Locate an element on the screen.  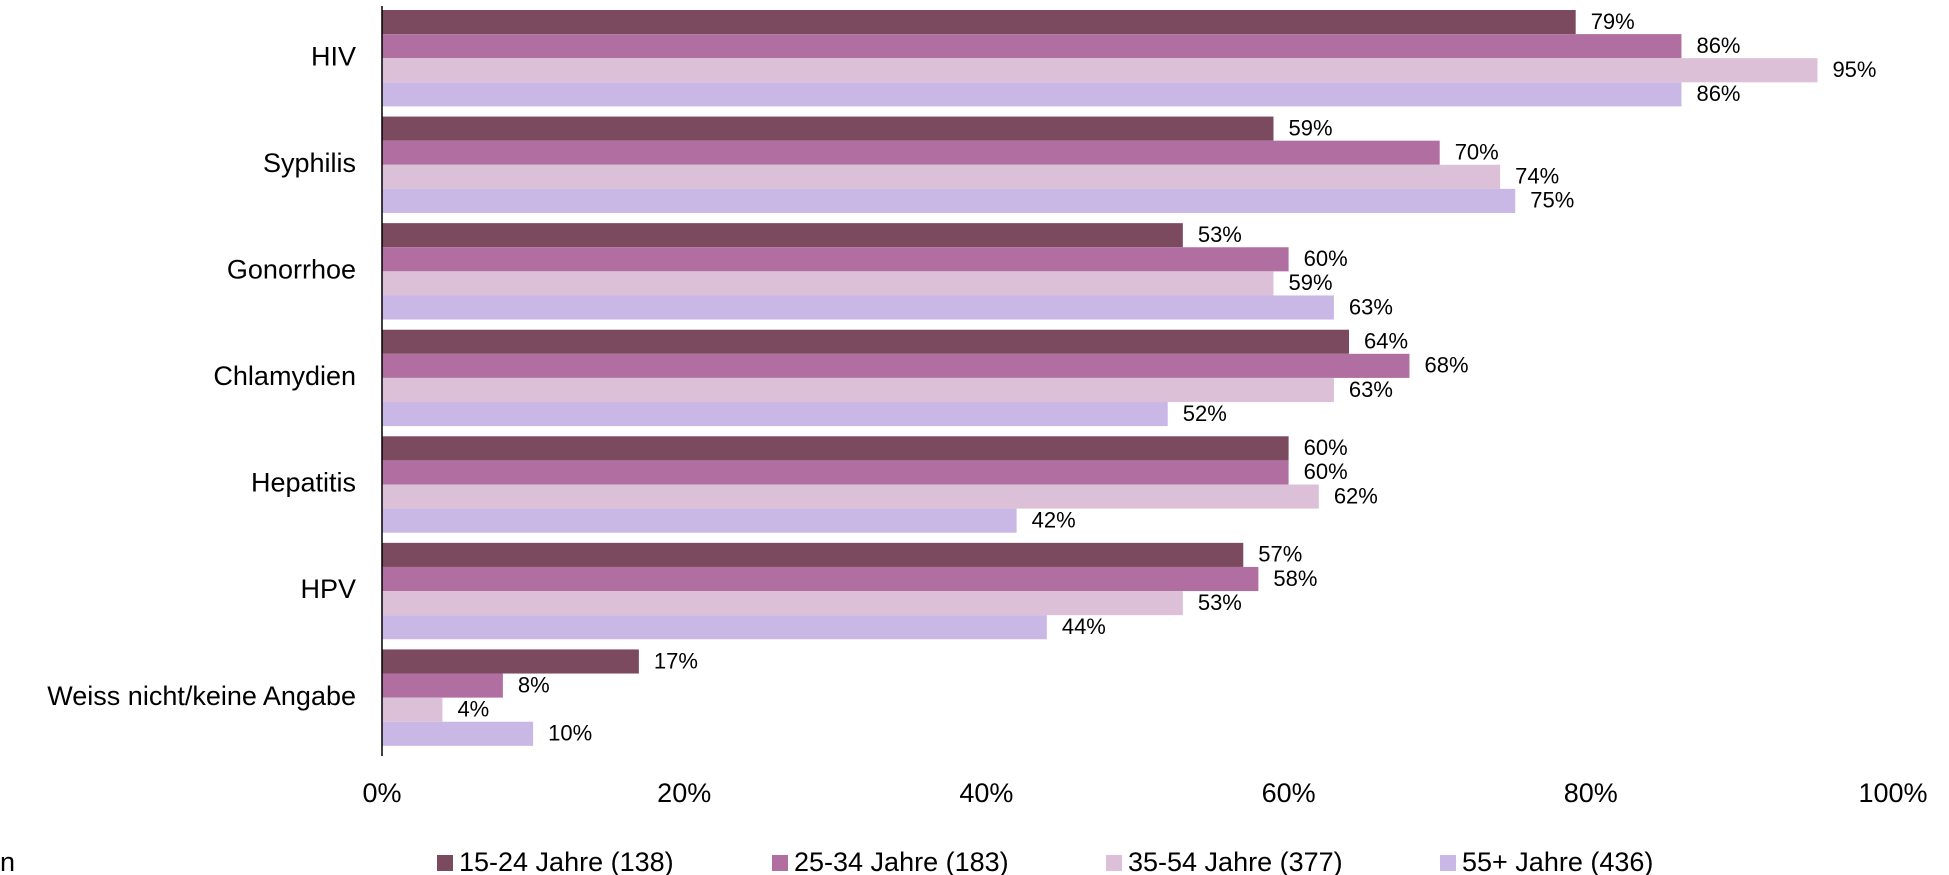
legend-label: 15-24 Jahre (138) is located at coordinates (566, 861).